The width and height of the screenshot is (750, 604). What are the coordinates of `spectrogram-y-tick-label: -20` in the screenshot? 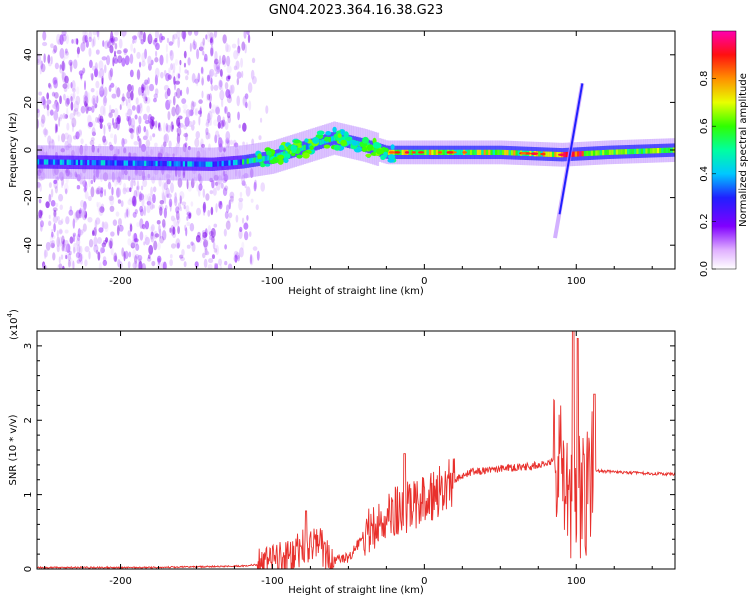 It's located at (28, 197).